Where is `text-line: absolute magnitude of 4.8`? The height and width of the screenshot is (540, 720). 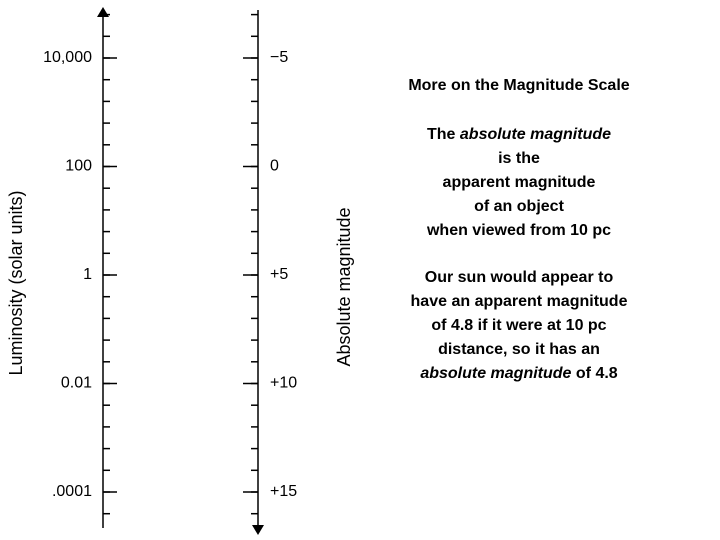 text-line: absolute magnitude of 4.8 is located at coordinates (518, 373).